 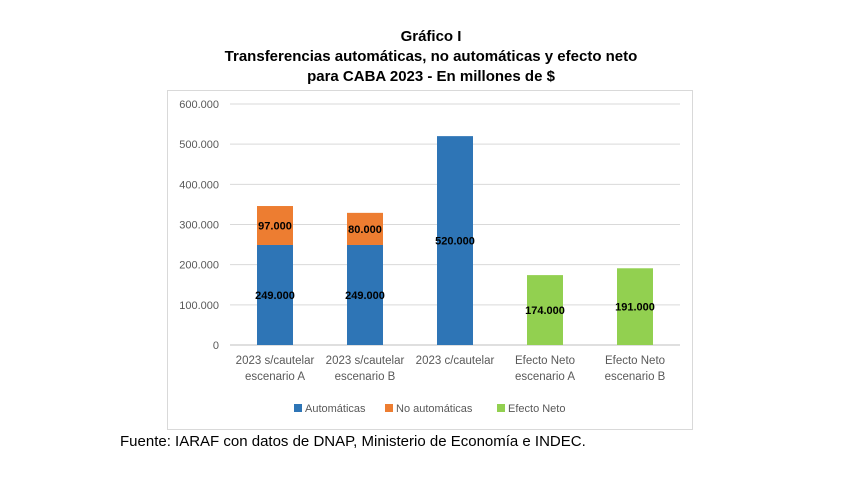 What do you see at coordinates (199, 105) in the screenshot?
I see `y-tick-label: 600.000` at bounding box center [199, 105].